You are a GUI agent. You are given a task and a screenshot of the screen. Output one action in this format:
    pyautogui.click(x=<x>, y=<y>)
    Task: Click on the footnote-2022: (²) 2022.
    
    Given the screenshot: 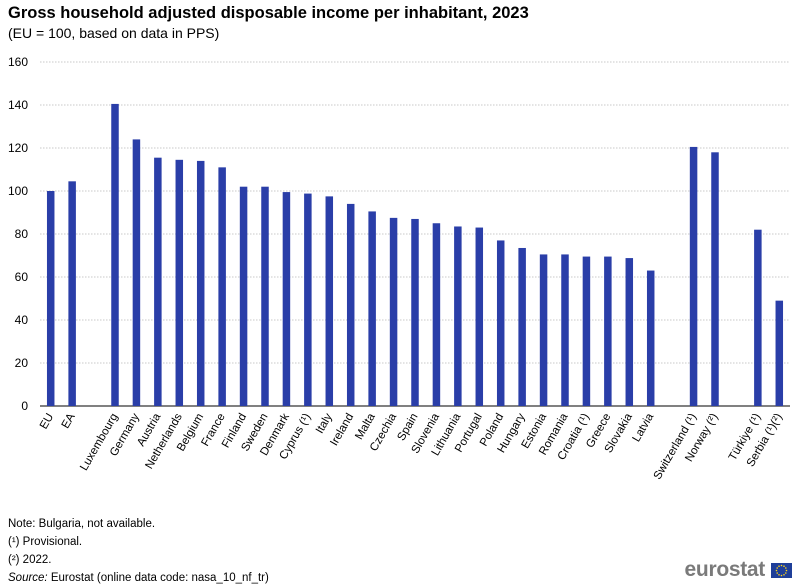 What is the action you would take?
    pyautogui.click(x=30, y=560)
    